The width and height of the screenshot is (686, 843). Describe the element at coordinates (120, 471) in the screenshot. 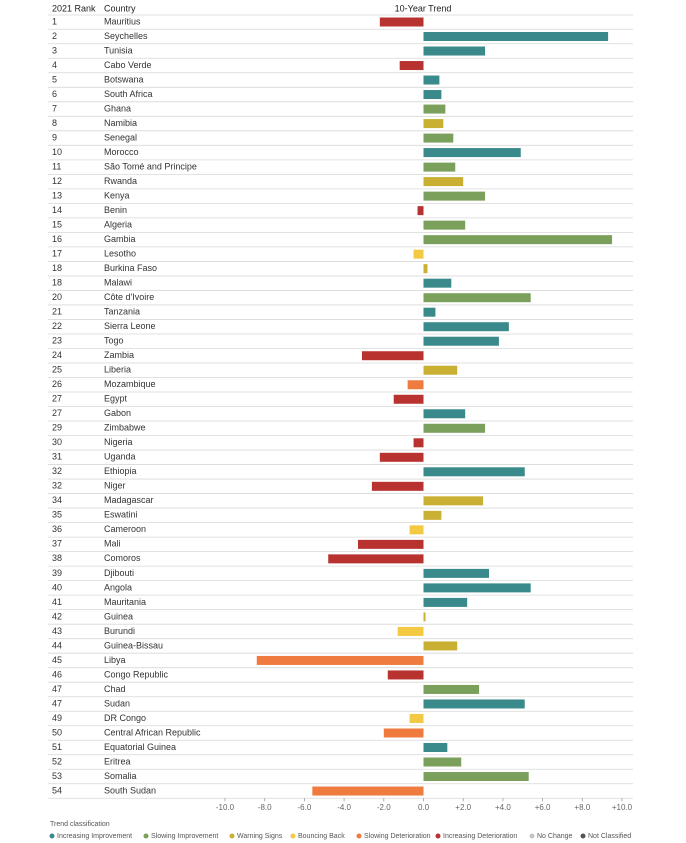

I see `country: Ethiopia` at that location.